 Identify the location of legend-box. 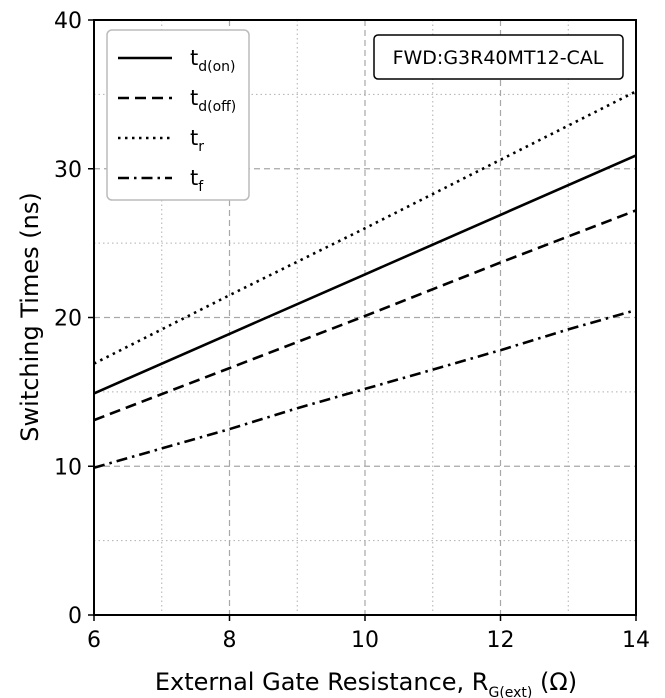
(178, 115).